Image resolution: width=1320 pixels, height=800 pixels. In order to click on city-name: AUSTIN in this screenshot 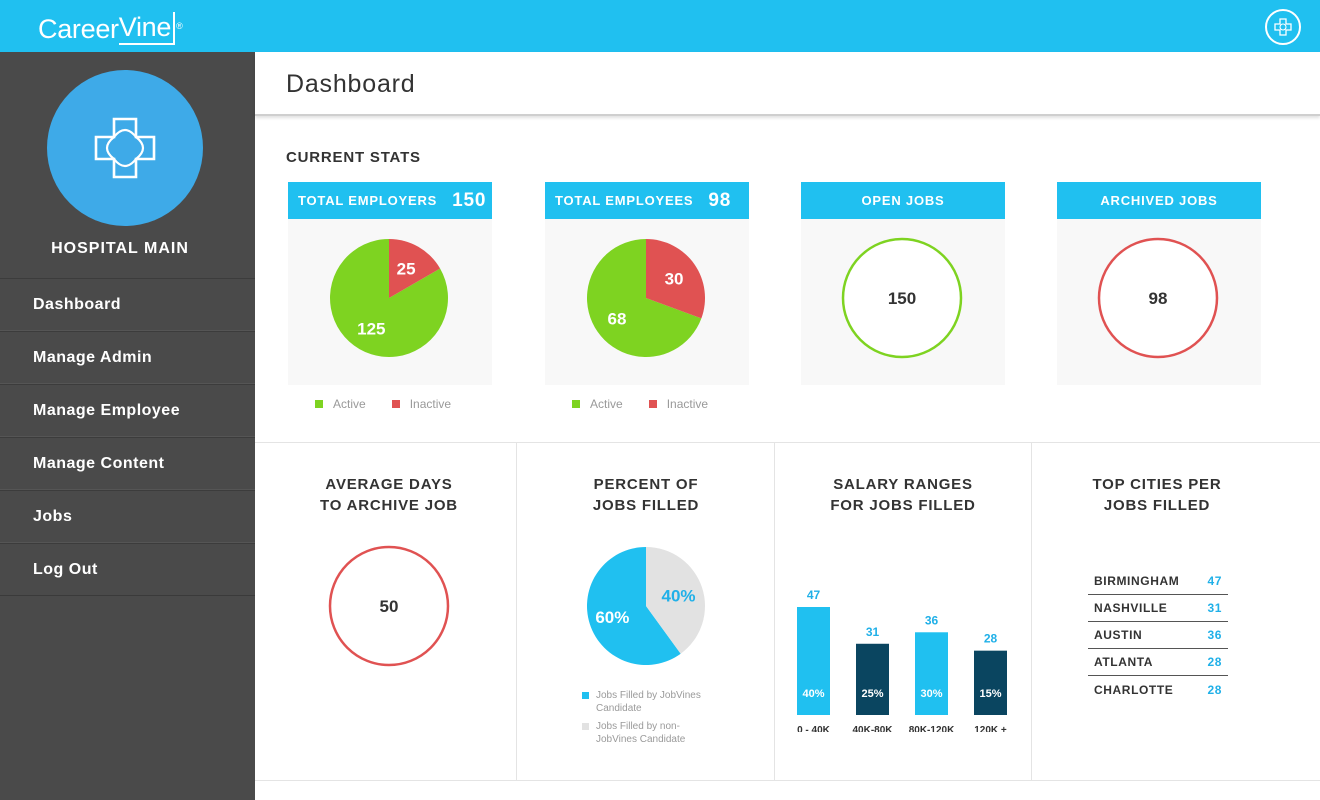, I will do `click(1118, 635)`.